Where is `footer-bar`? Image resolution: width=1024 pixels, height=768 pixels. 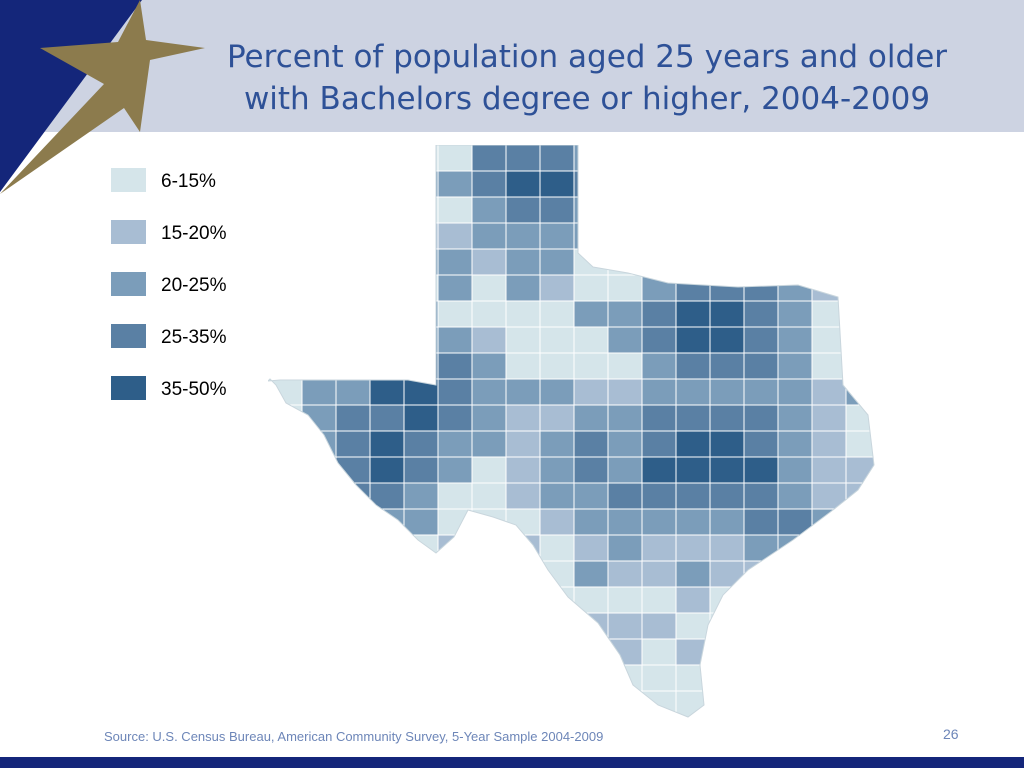
footer-bar is located at coordinates (512, 762).